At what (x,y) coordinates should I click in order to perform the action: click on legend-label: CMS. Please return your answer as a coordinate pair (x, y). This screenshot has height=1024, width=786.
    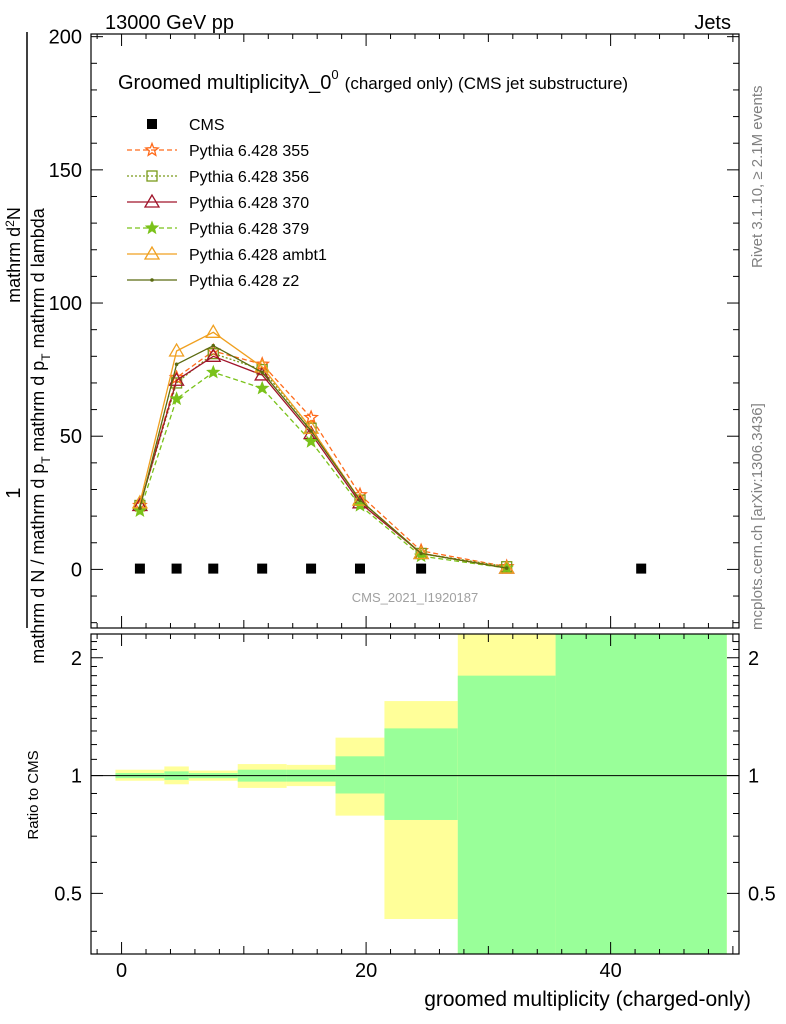
    Looking at the image, I should click on (207, 125).